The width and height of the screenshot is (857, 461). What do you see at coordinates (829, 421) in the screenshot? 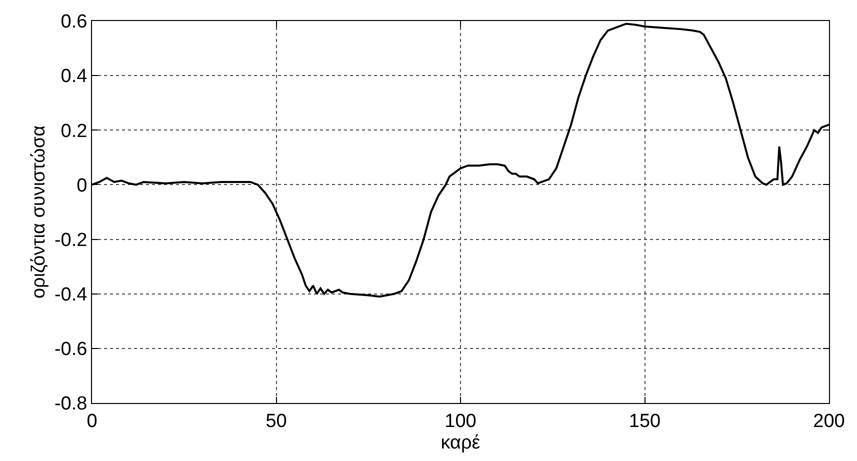
I see `x-tick-label: 200` at bounding box center [829, 421].